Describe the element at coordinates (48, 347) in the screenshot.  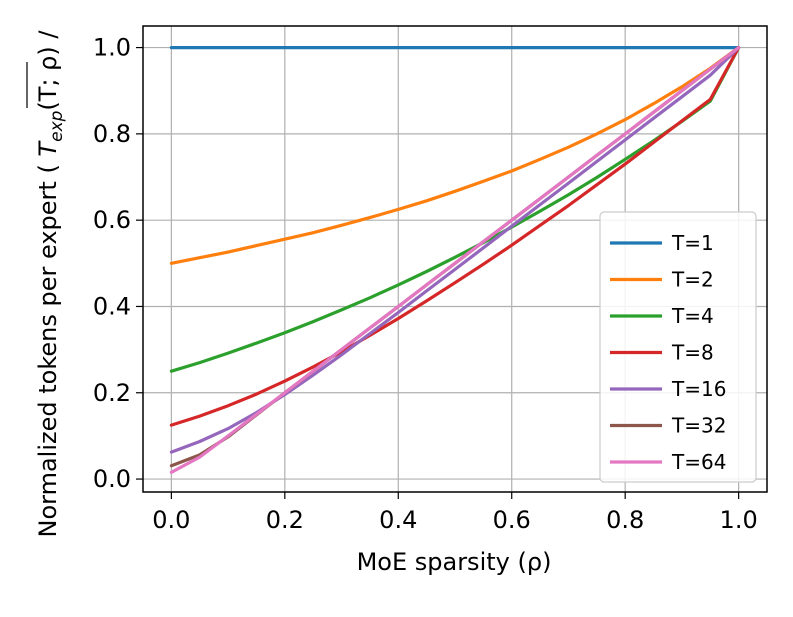
I see `y-axis-label-prefix: Normalized tokens per expert (` at that location.